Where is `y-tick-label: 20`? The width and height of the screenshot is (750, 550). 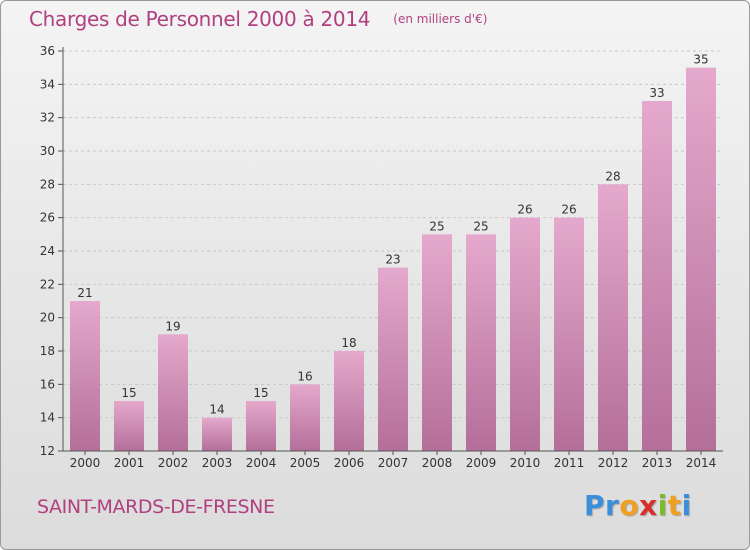 y-tick-label: 20 is located at coordinates (47, 318).